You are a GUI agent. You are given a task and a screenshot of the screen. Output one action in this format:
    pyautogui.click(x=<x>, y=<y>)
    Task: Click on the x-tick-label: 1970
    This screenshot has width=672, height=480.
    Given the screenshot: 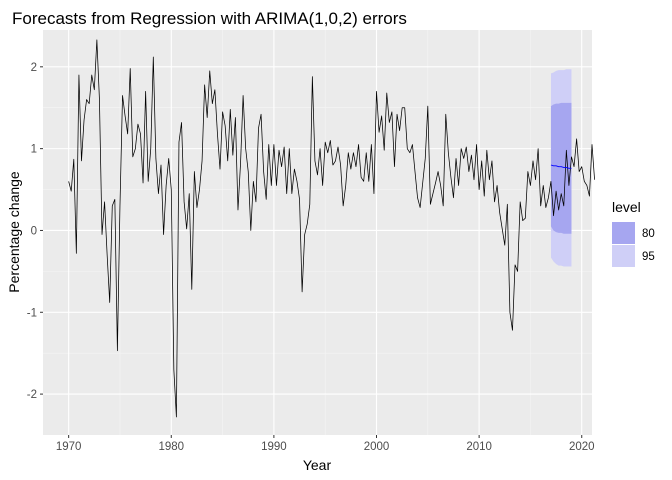 What is the action you would take?
    pyautogui.click(x=69, y=447)
    